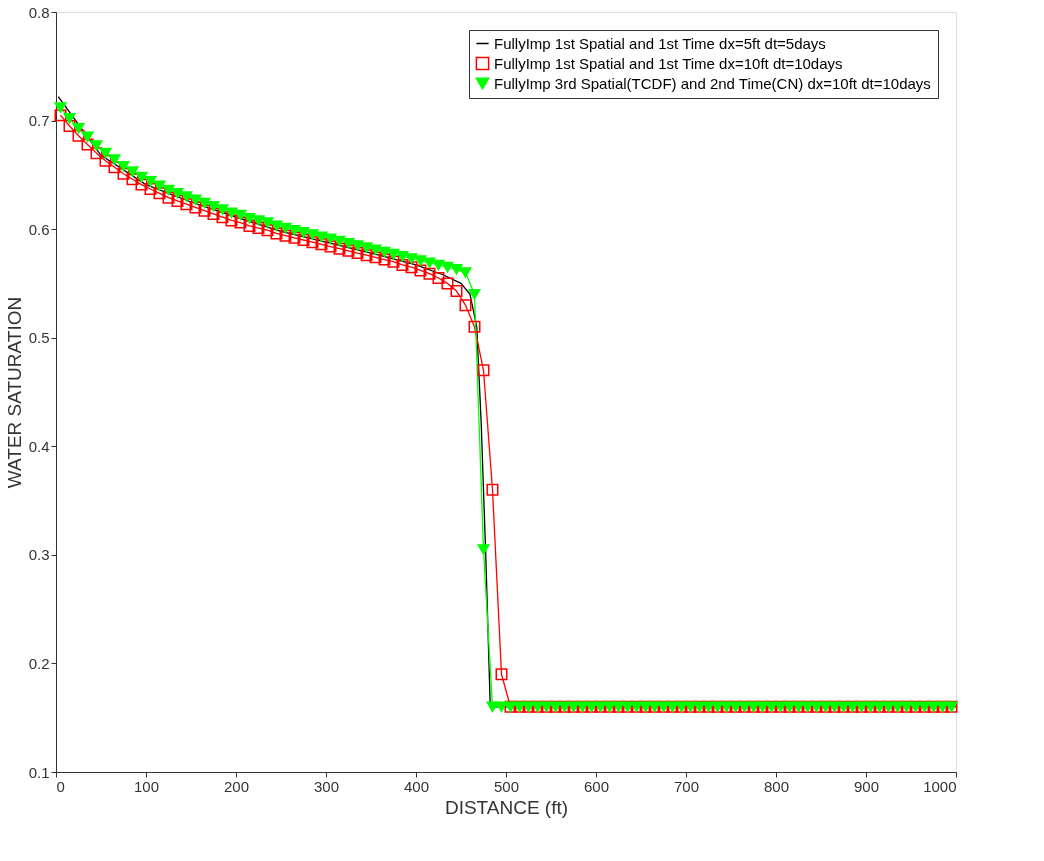 The height and width of the screenshot is (861, 1044). What do you see at coordinates (712, 83) in the screenshot?
I see `legend-label: FullyImp 3rd Spatial(TCDF) and 2nd Time(CN) dx=10ft dt=10days` at bounding box center [712, 83].